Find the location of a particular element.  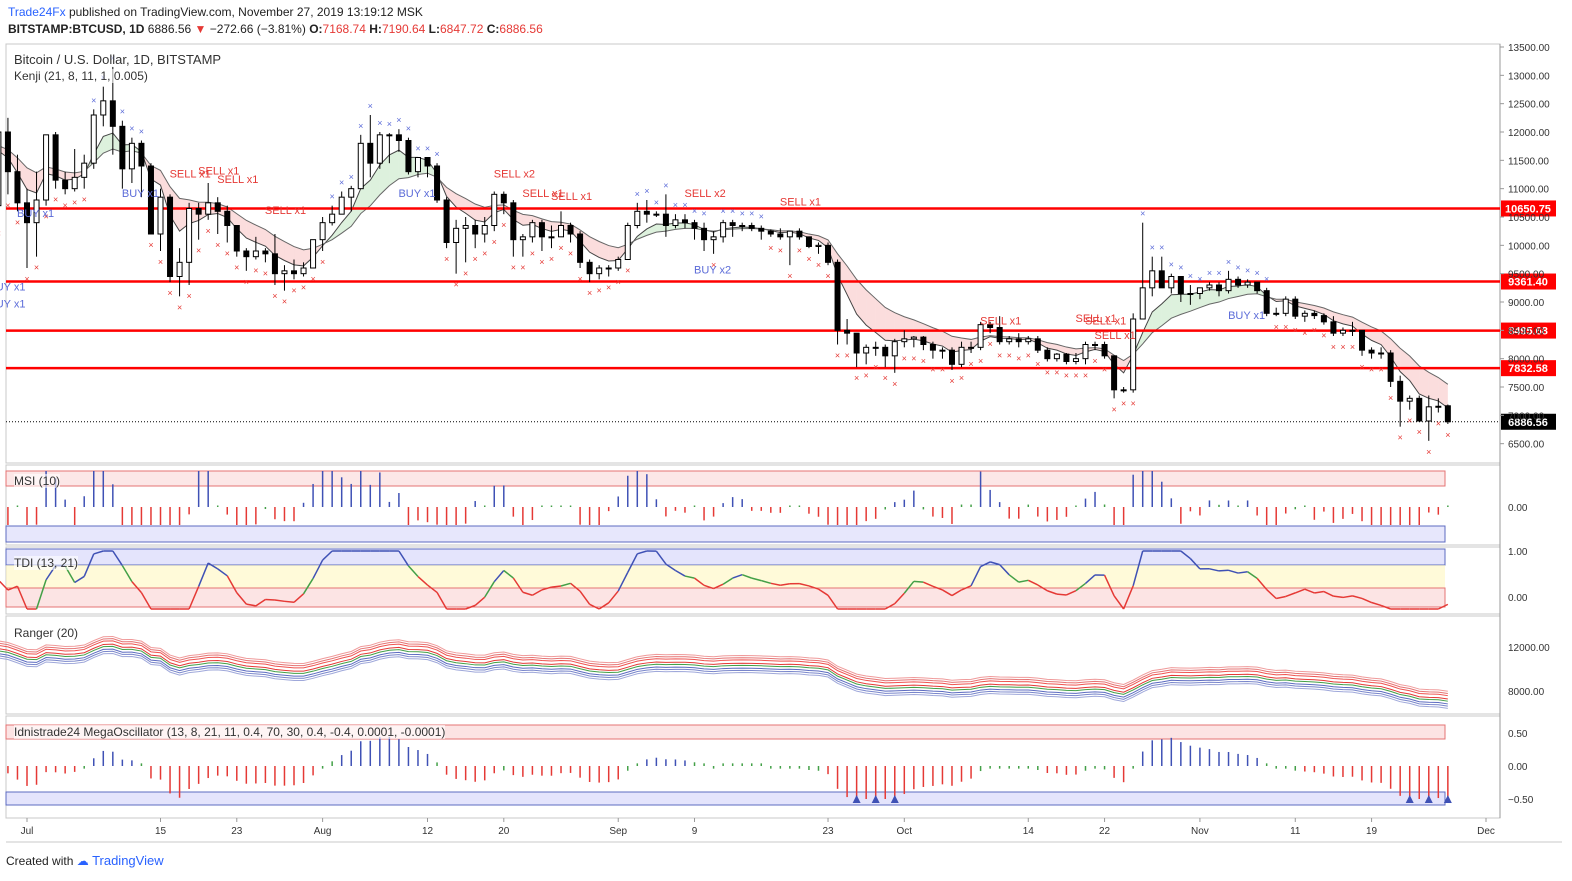

x-tick-label: Dec is located at coordinates (1486, 831).